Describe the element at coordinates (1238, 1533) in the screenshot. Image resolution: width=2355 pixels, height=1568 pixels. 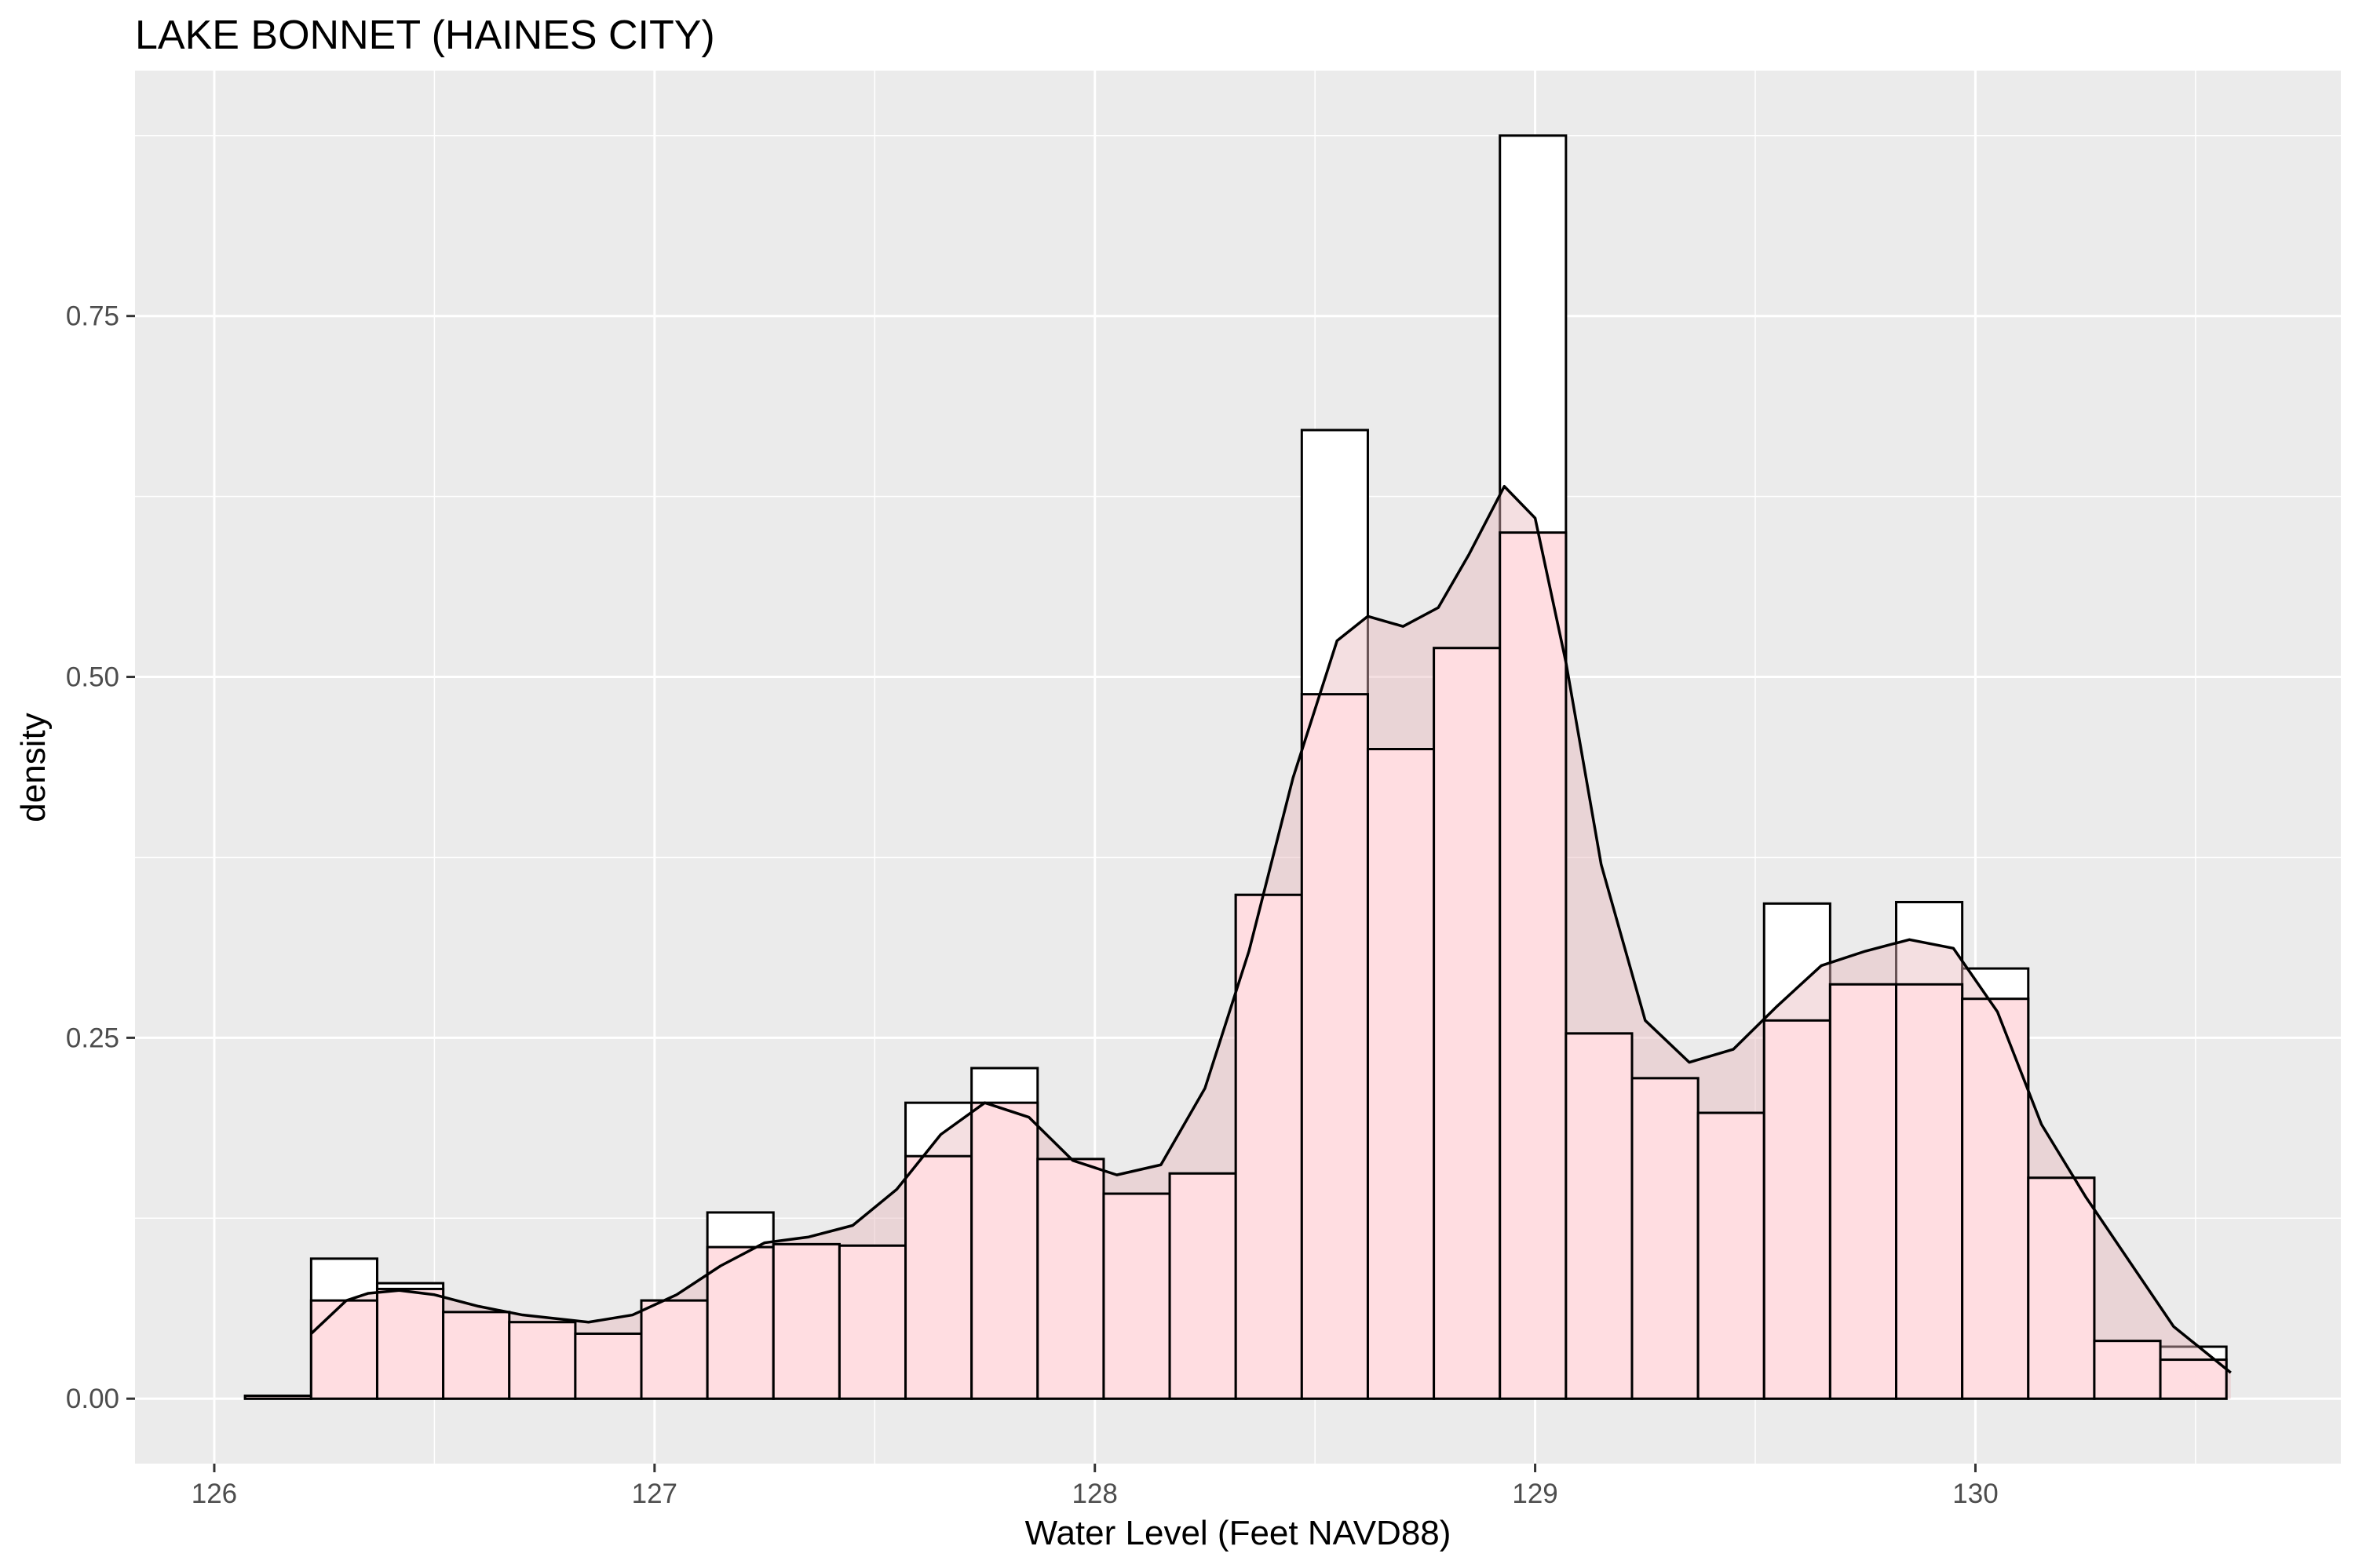
I see `x-axis-title: Water Level (Feet NAVD88)` at that location.